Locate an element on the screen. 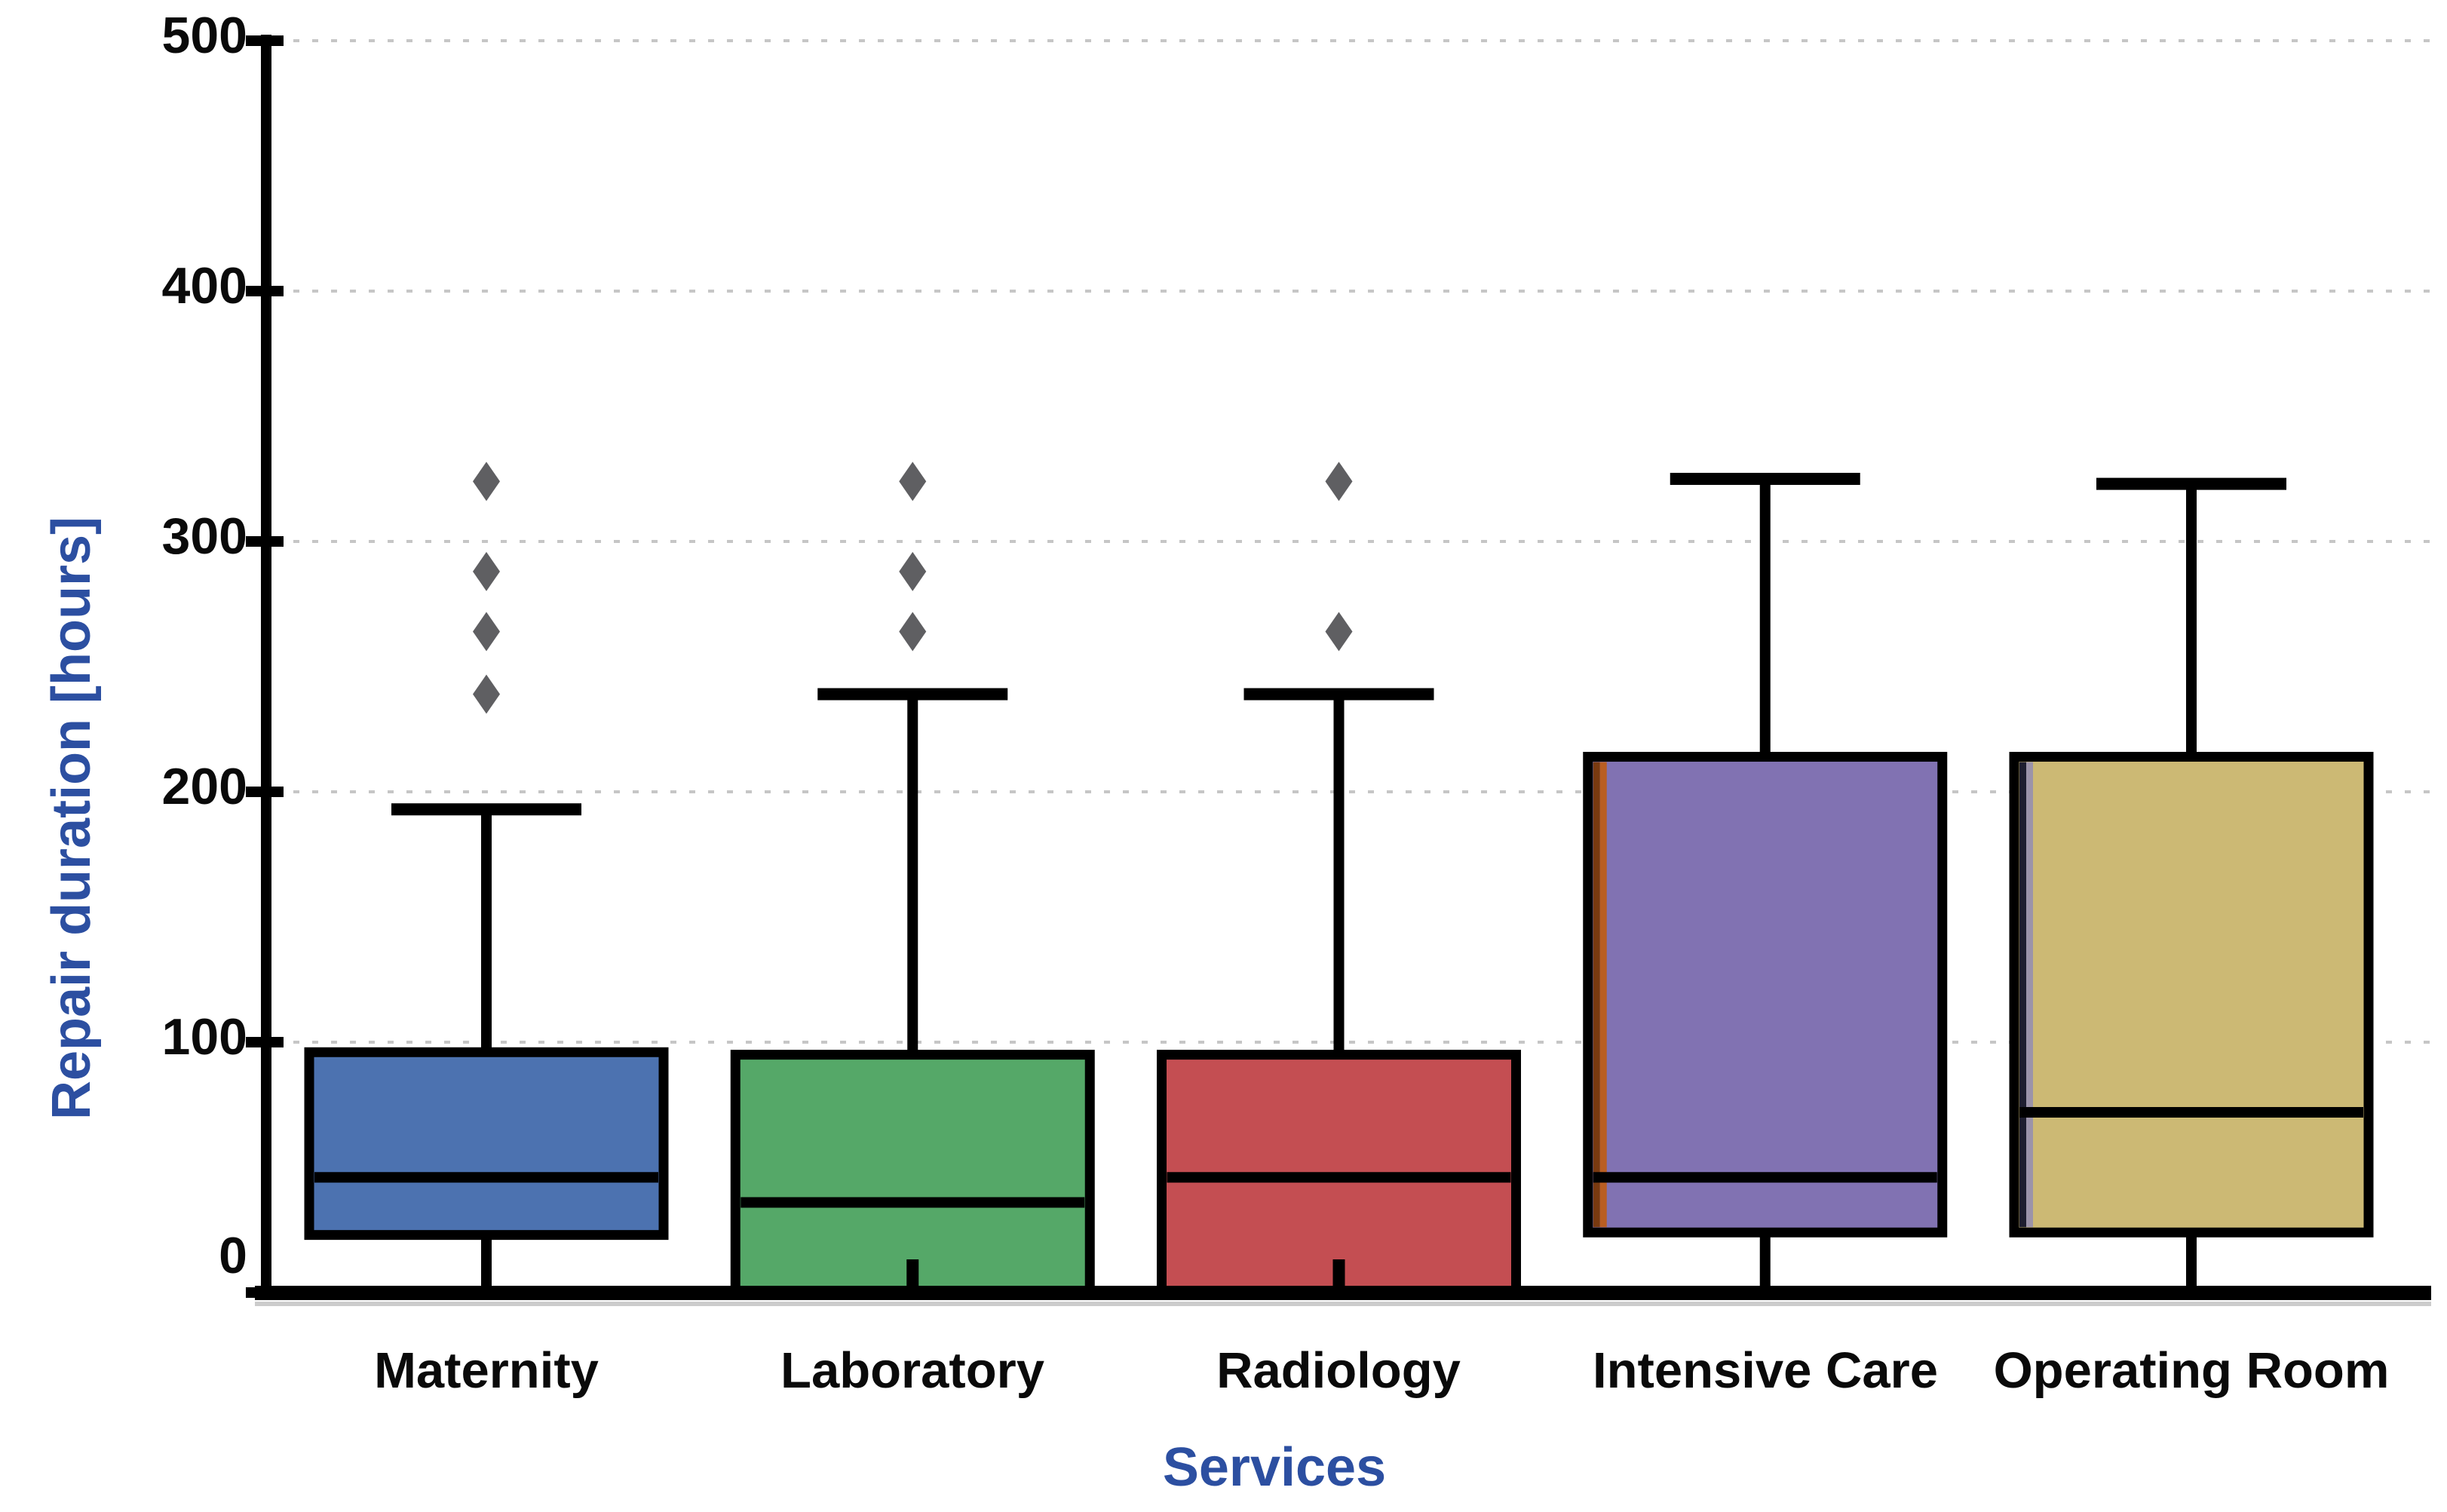 The width and height of the screenshot is (2447, 1512). y-tick-label-300: 300 is located at coordinates (204, 536).